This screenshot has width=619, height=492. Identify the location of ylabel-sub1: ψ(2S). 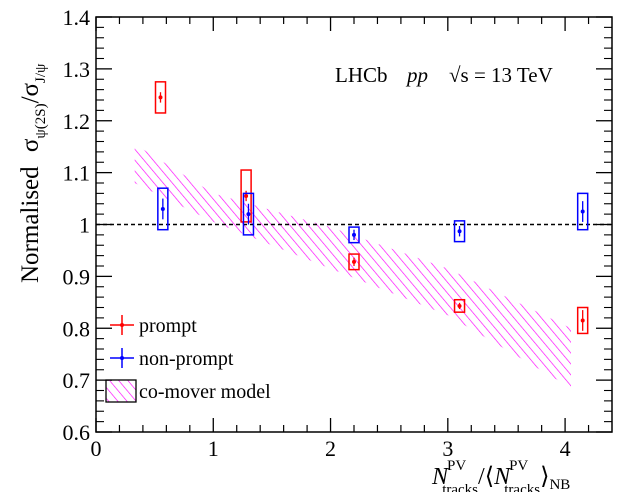
(41, 120).